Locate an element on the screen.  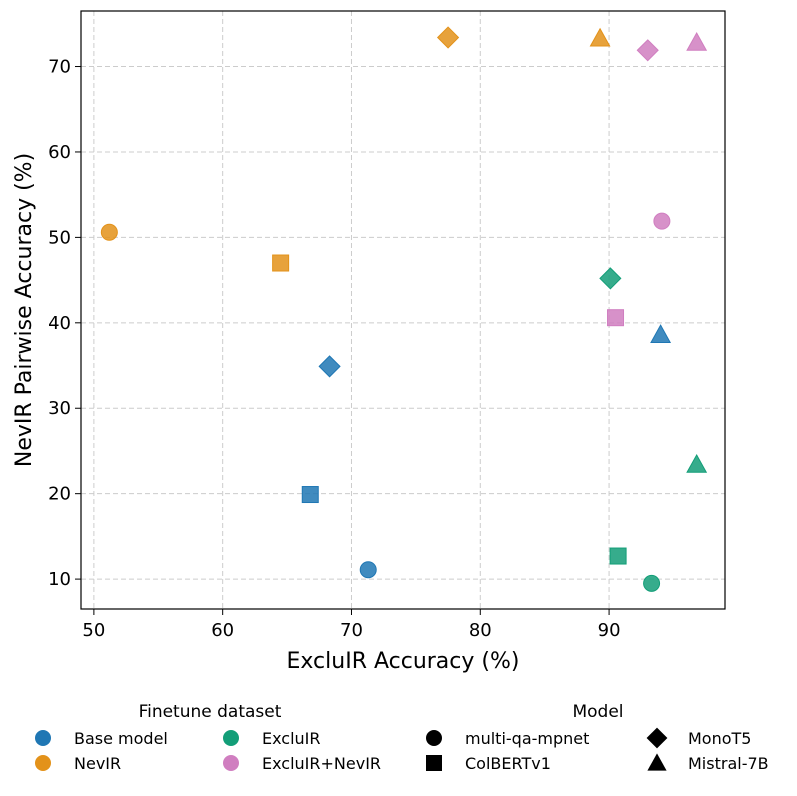
y-axis-label: NevIR Pairwise Accuracy (%) is located at coordinates (24, 310).